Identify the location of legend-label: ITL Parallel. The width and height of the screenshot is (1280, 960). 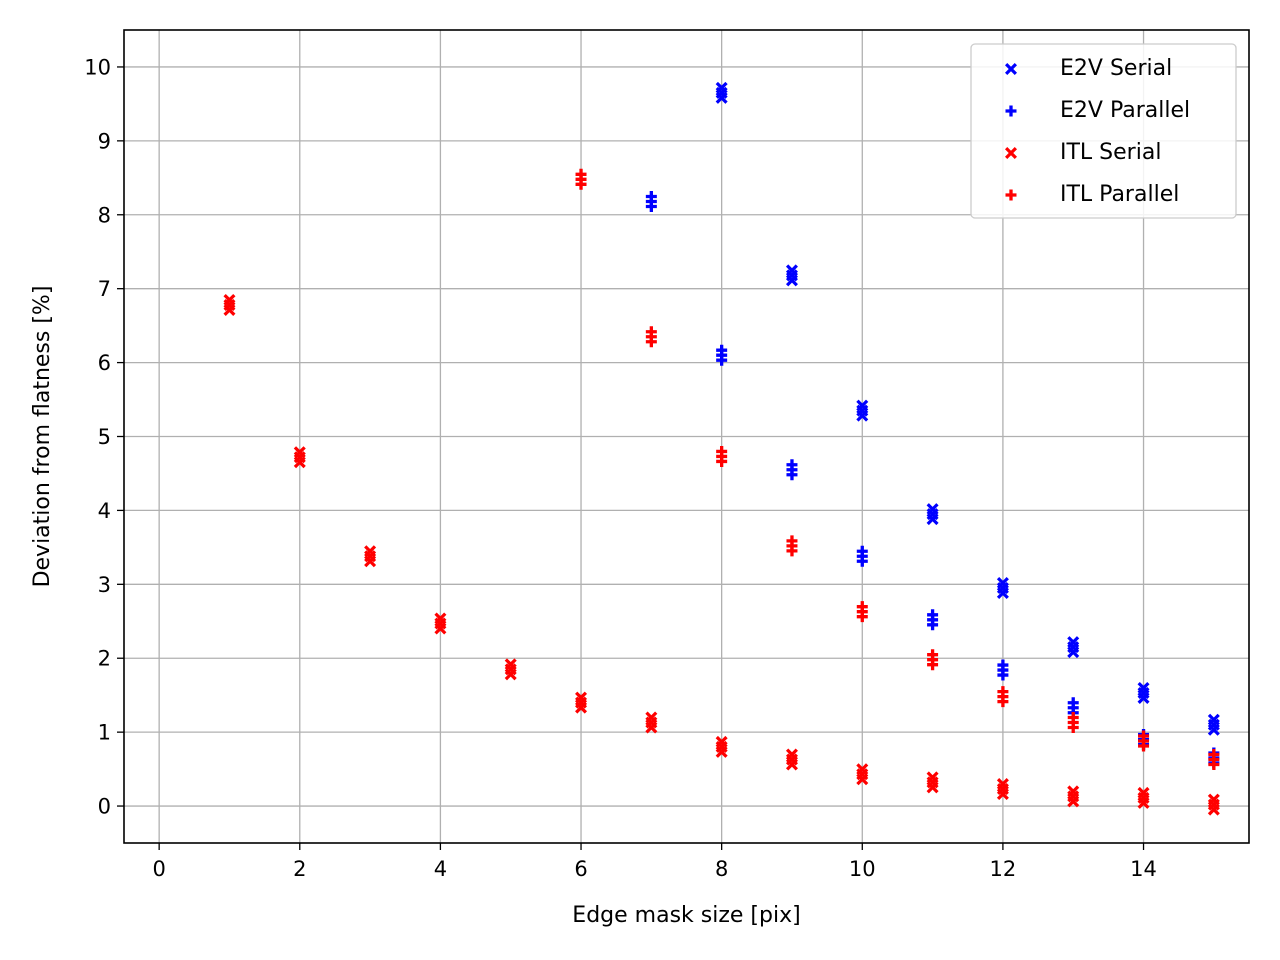
(1119, 194).